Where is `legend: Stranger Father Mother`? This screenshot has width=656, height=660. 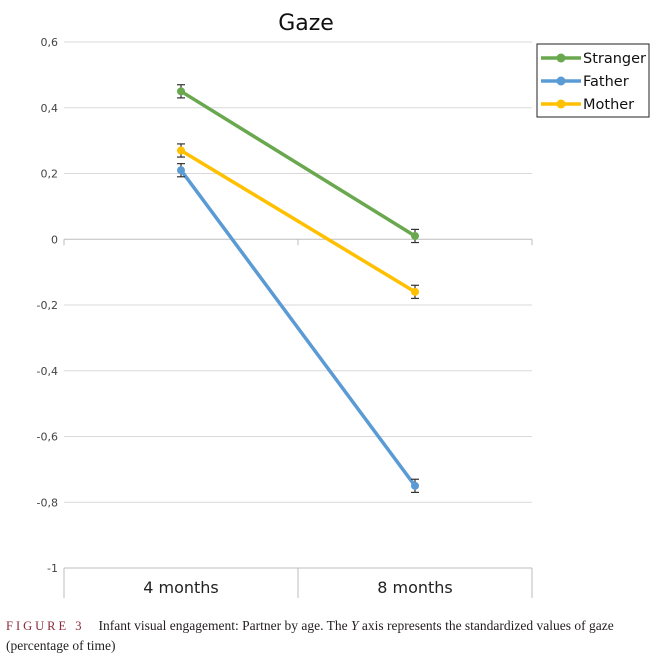
legend: Stranger Father Mother is located at coordinates (593, 80).